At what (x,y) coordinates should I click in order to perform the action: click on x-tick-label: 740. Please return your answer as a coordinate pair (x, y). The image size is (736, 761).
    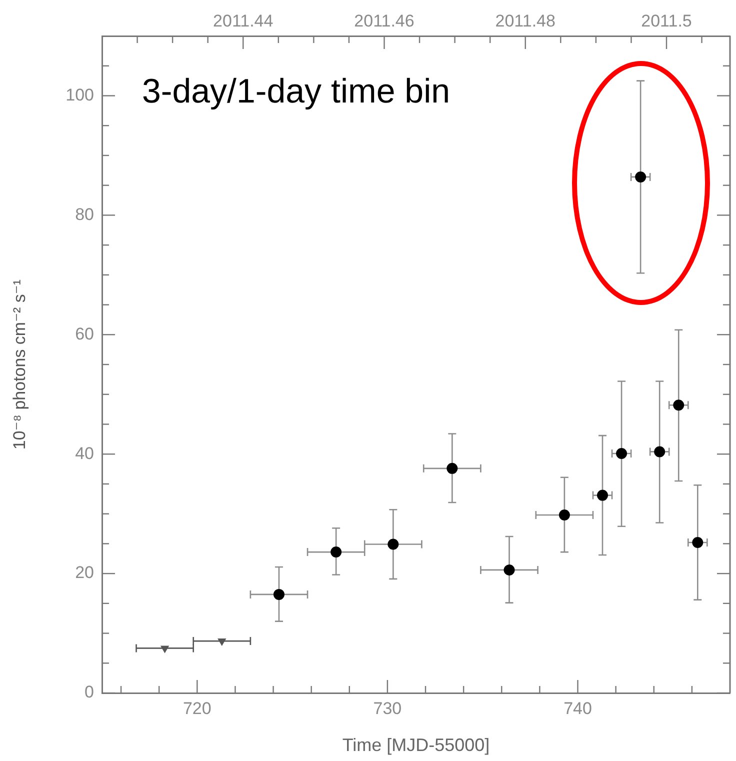
    Looking at the image, I should click on (578, 708).